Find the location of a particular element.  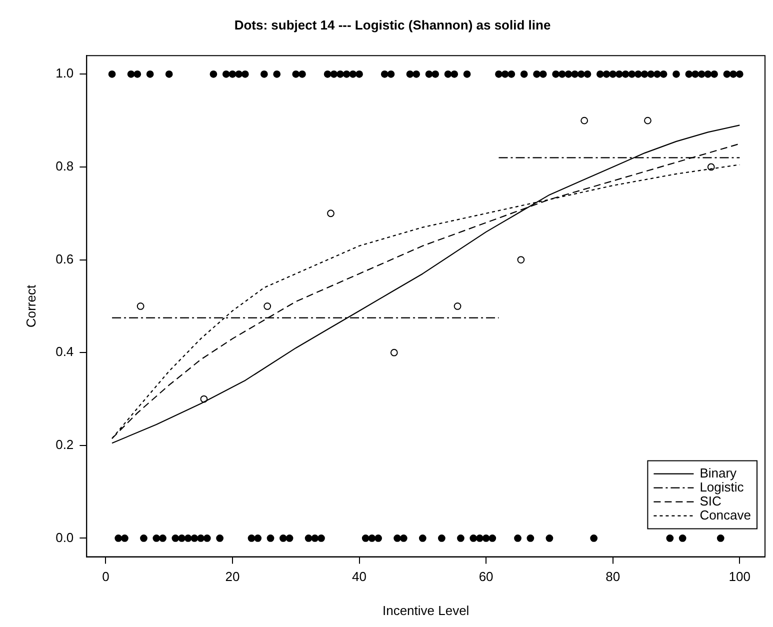

y-tick-label: 0.8 is located at coordinates (65, 166).